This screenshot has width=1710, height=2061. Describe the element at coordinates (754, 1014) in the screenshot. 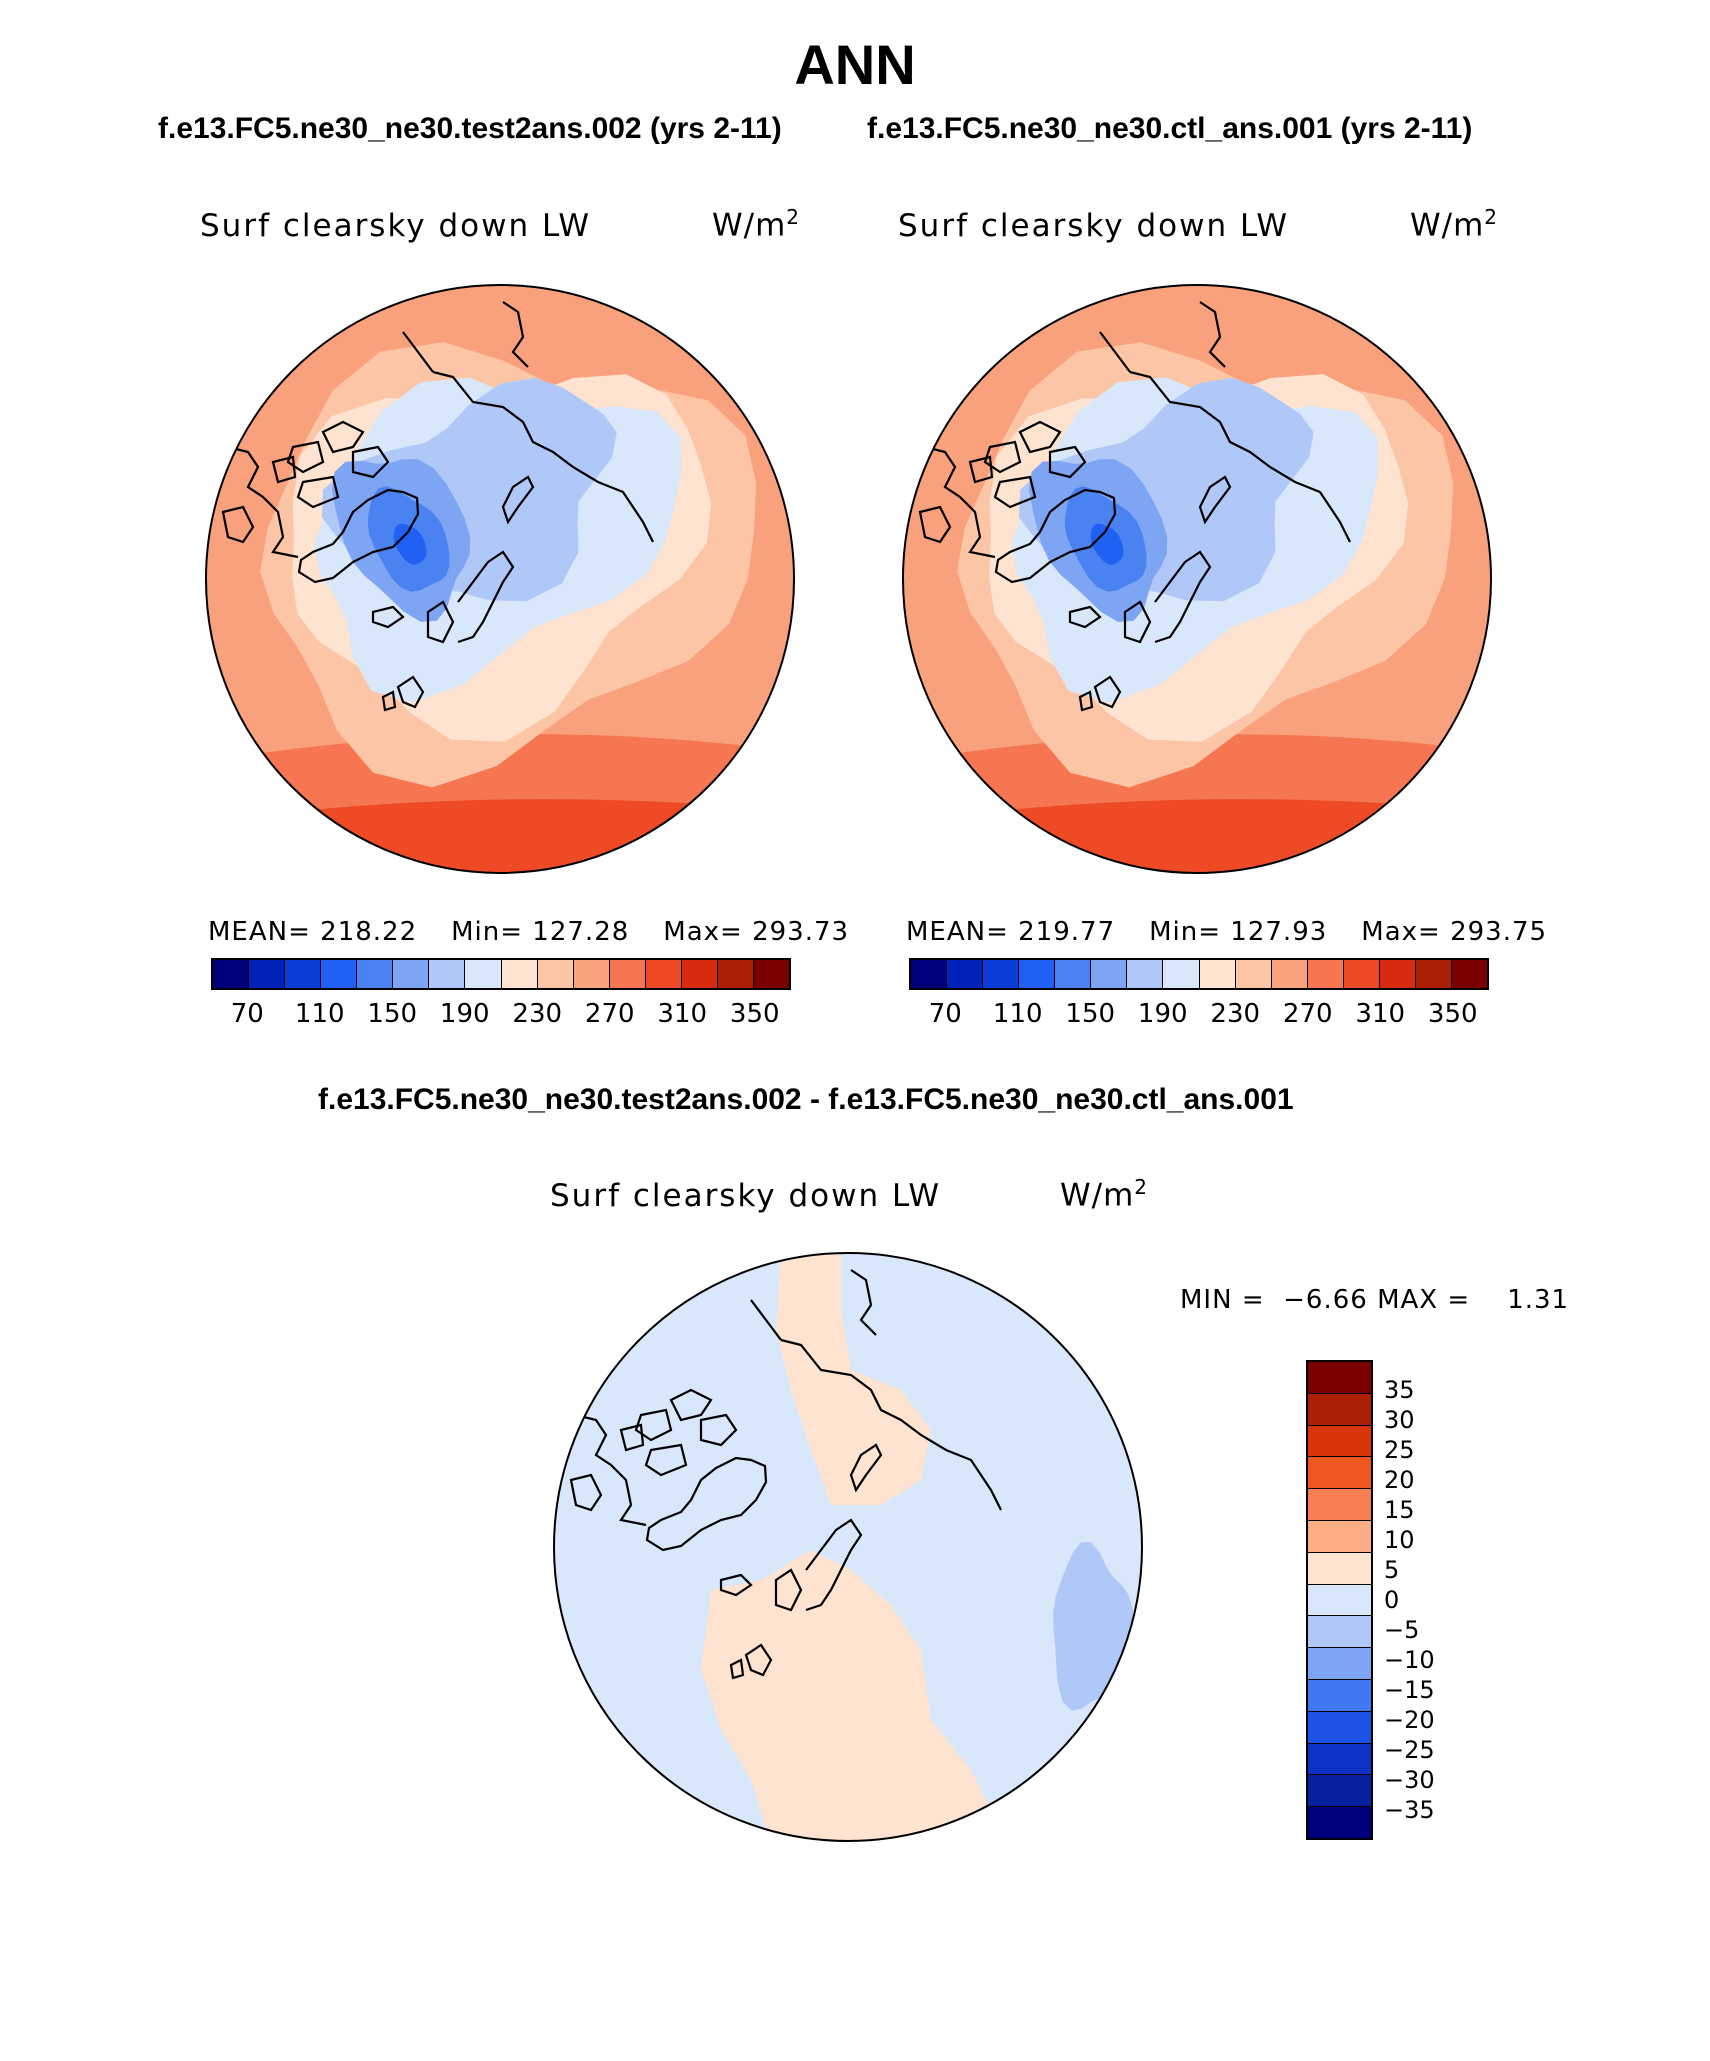

I see `colorbar-tick-label: 350` at that location.